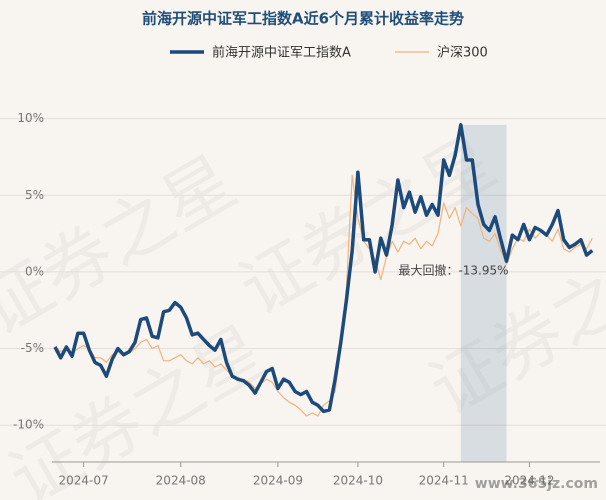 This screenshot has height=500, width=606. Describe the element at coordinates (278, 481) in the screenshot. I see `x-tick-label: 2024-09` at that location.